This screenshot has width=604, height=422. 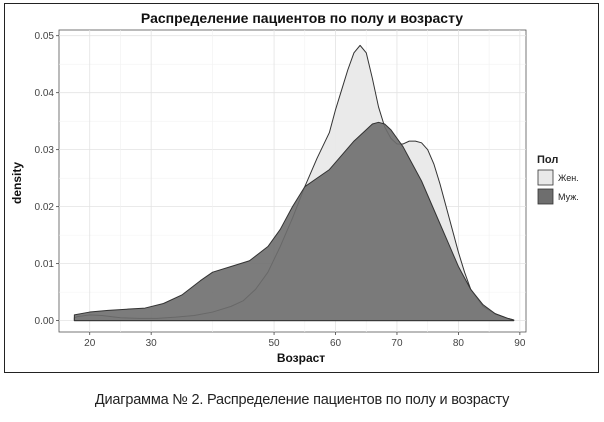 I want to click on y-tick-label: 0.02, so click(x=45, y=207).